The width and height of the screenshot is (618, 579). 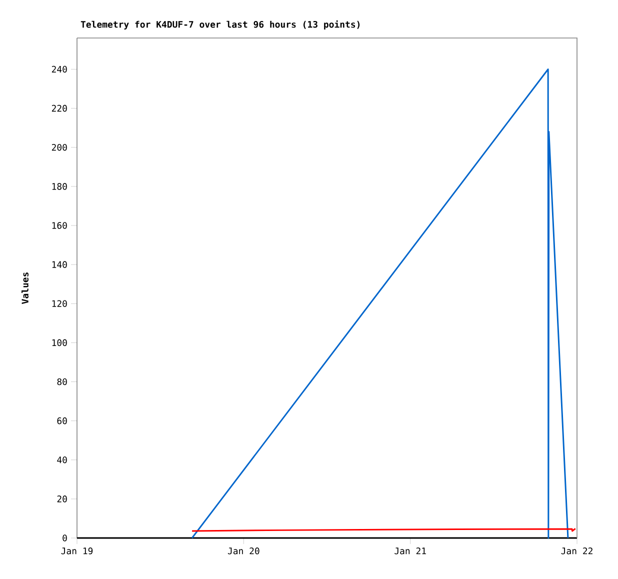 What do you see at coordinates (62, 460) in the screenshot?
I see `y-tick-label: 40` at bounding box center [62, 460].